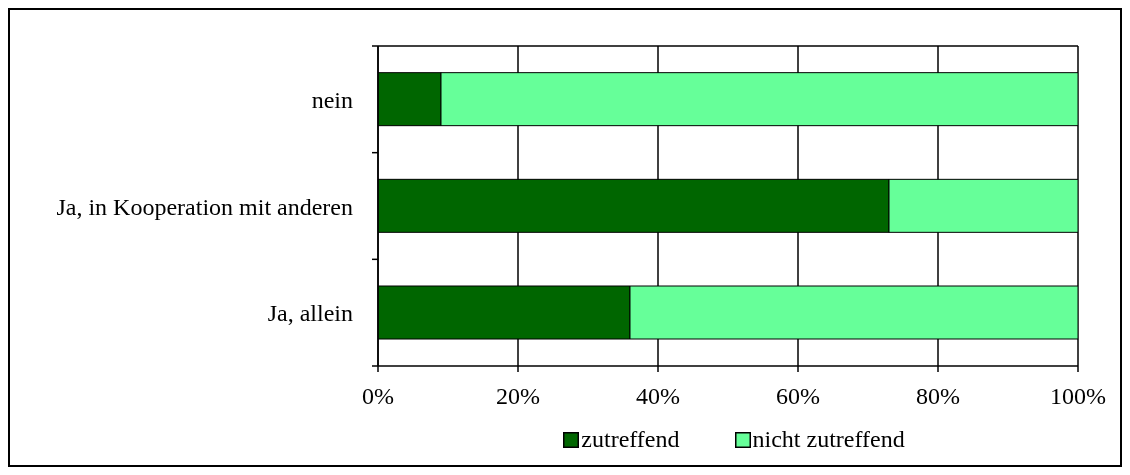 The height and width of the screenshot is (475, 1130). Describe the element at coordinates (378, 396) in the screenshot. I see `x-tick-label: 0%` at that location.